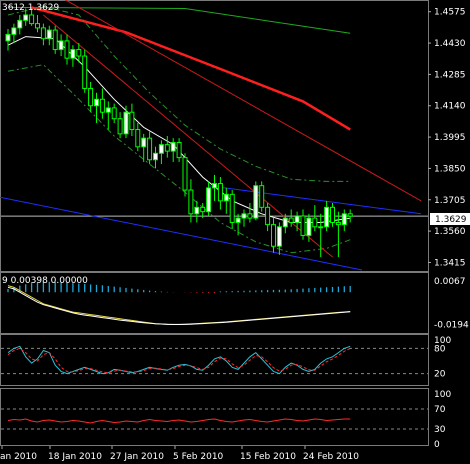  What do you see at coordinates (437, 445) in the screenshot?
I see `rsi-tick-label: 0` at bounding box center [437, 445].